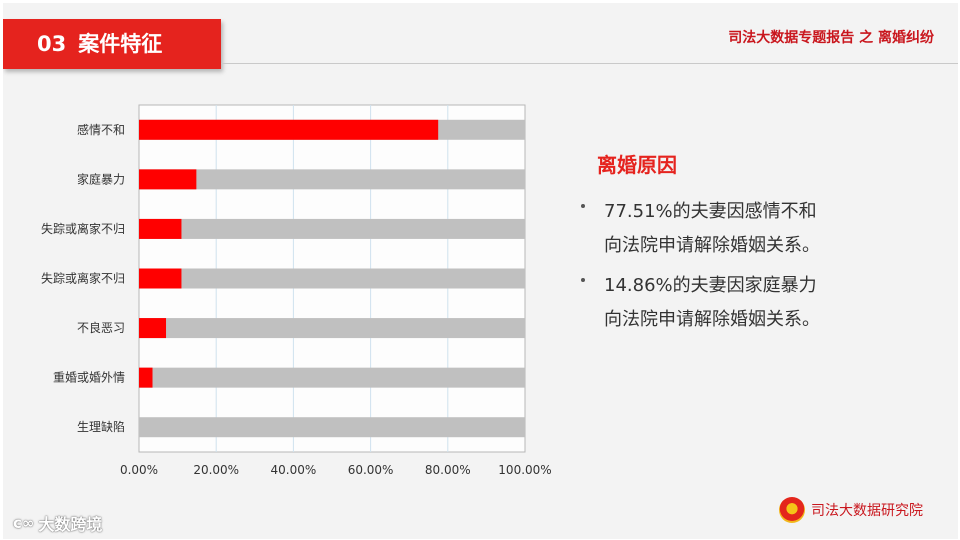 The height and width of the screenshot is (540, 960). Describe the element at coordinates (448, 470) in the screenshot. I see `x-tick-label: 80.00%` at that location.